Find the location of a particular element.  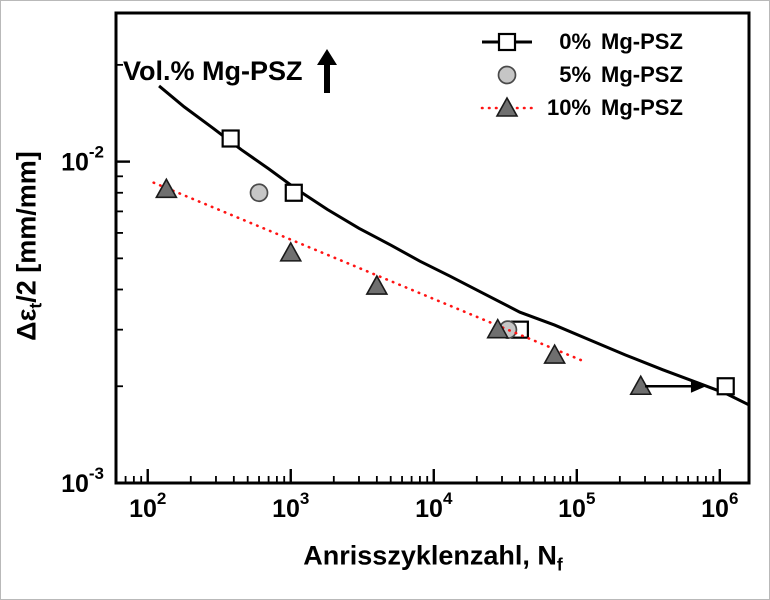

tick-label: 10⁶ is located at coordinates (719, 506).